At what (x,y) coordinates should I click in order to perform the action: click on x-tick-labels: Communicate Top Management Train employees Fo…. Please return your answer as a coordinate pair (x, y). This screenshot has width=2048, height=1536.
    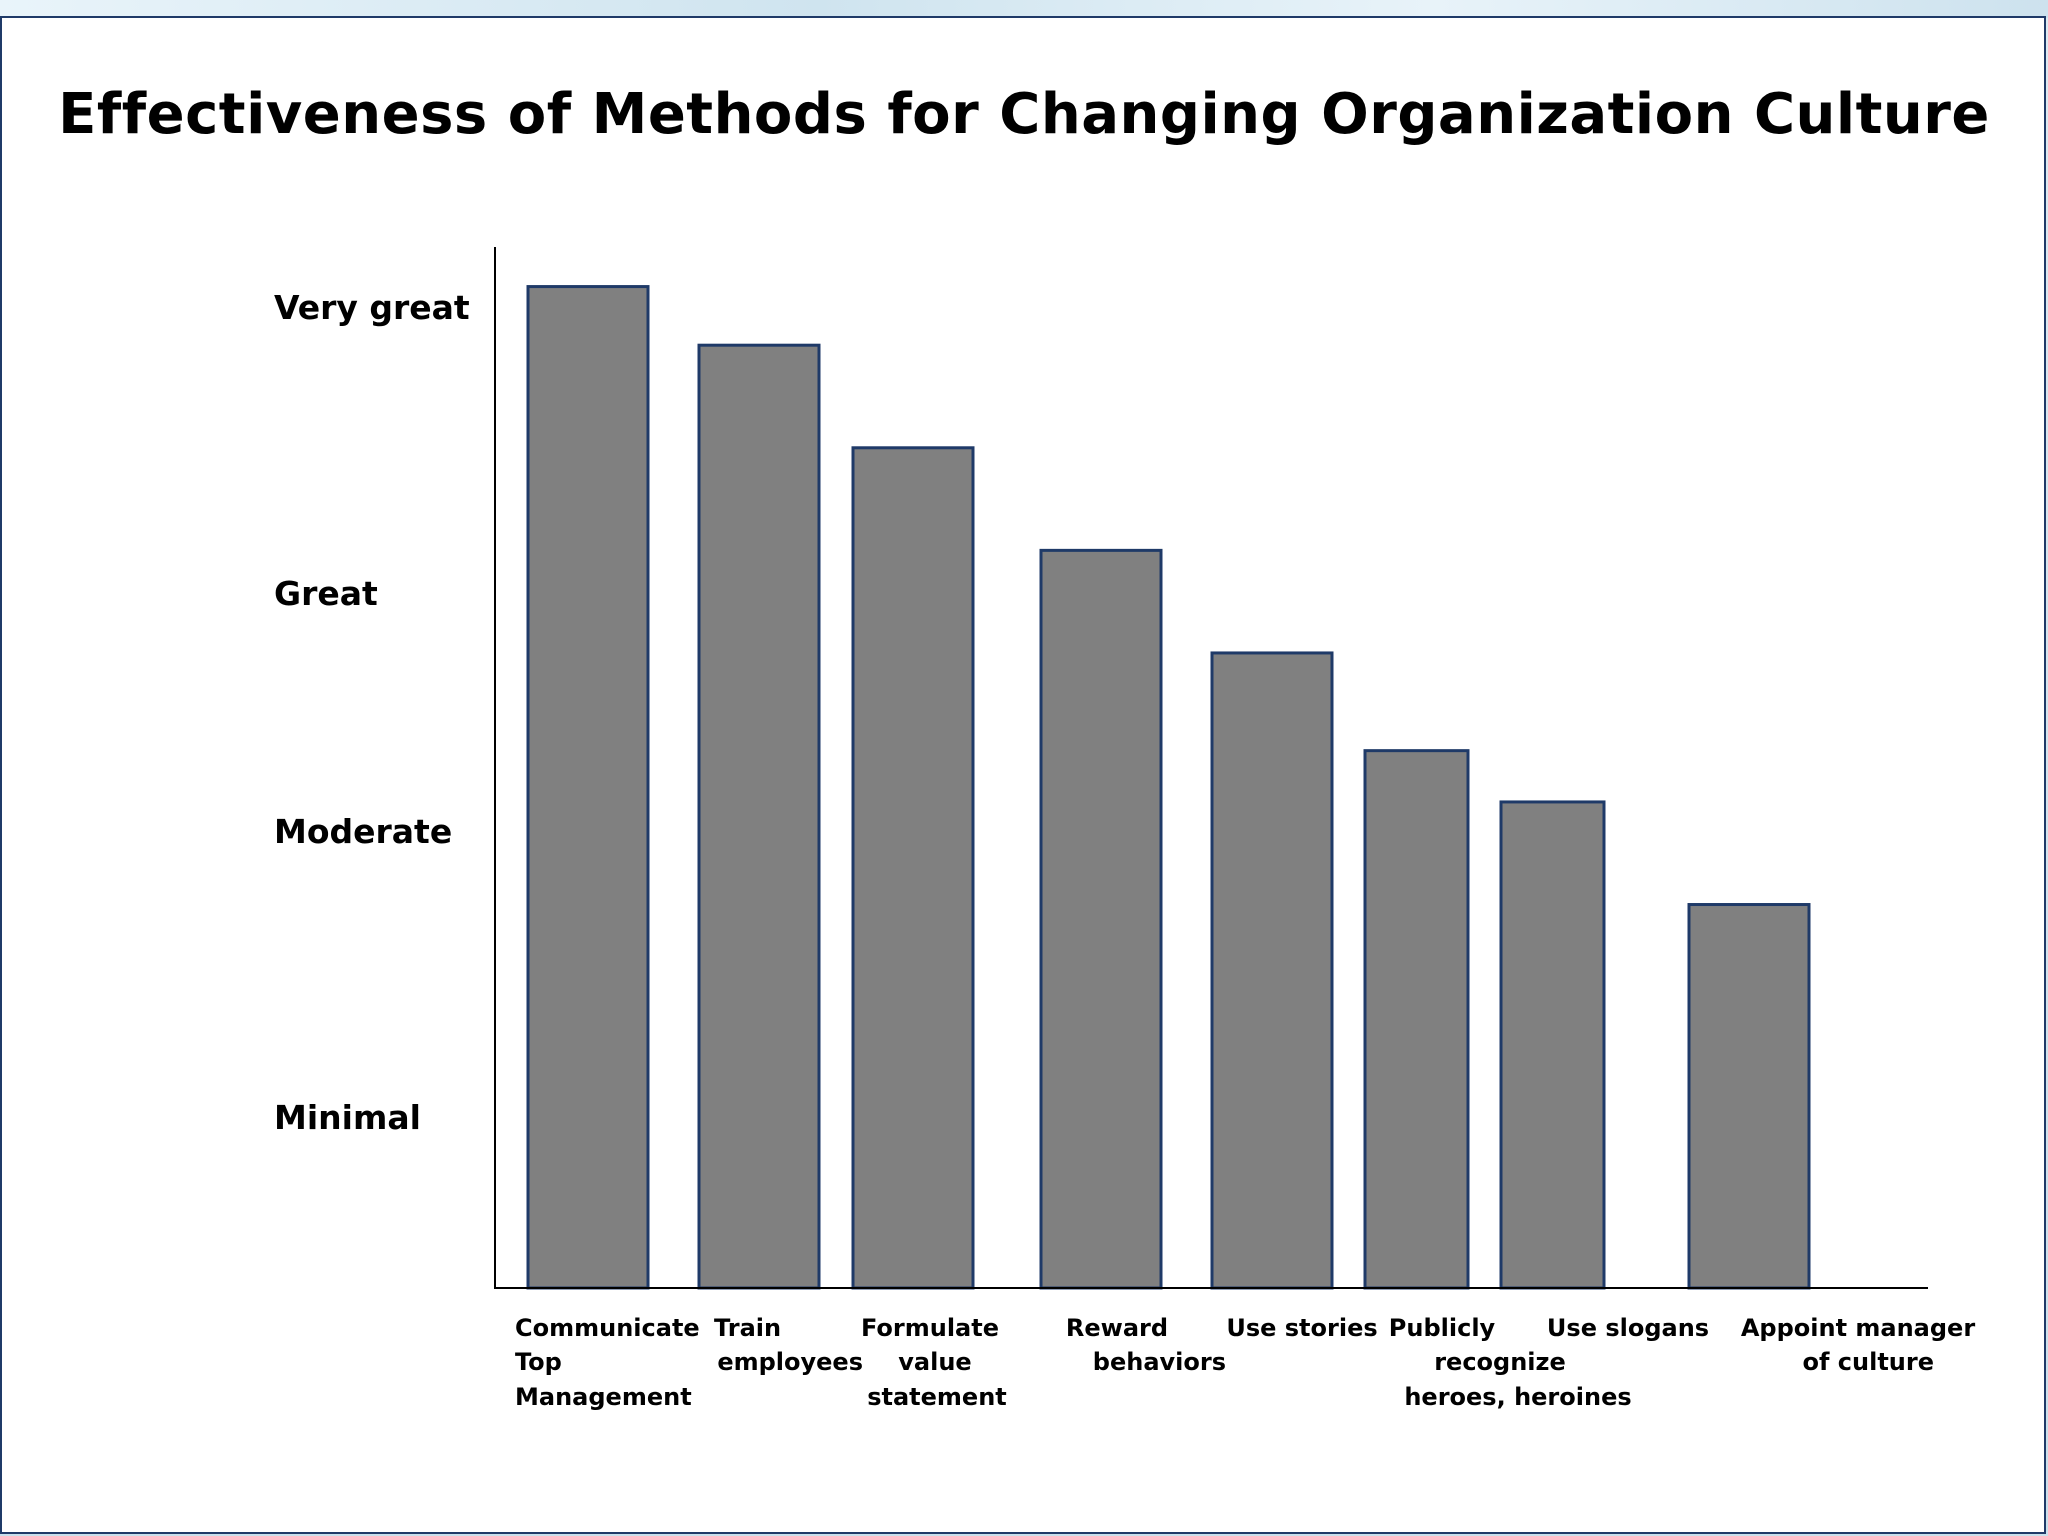
    Looking at the image, I should click on (1245, 1362).